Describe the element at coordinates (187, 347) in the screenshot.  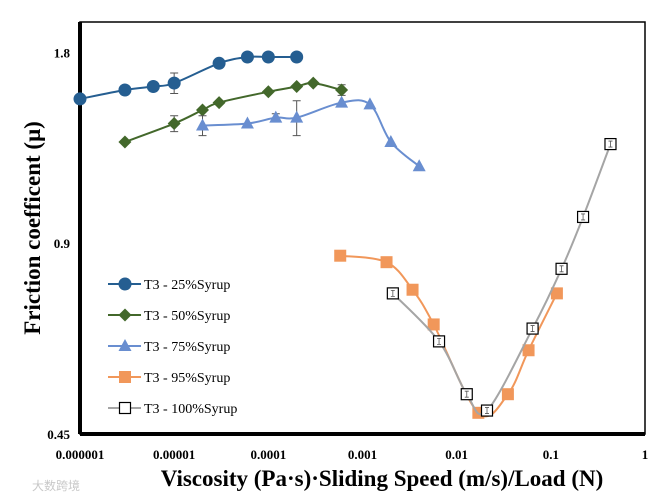
I see `legend-label: T3 - 75%Syrup` at that location.